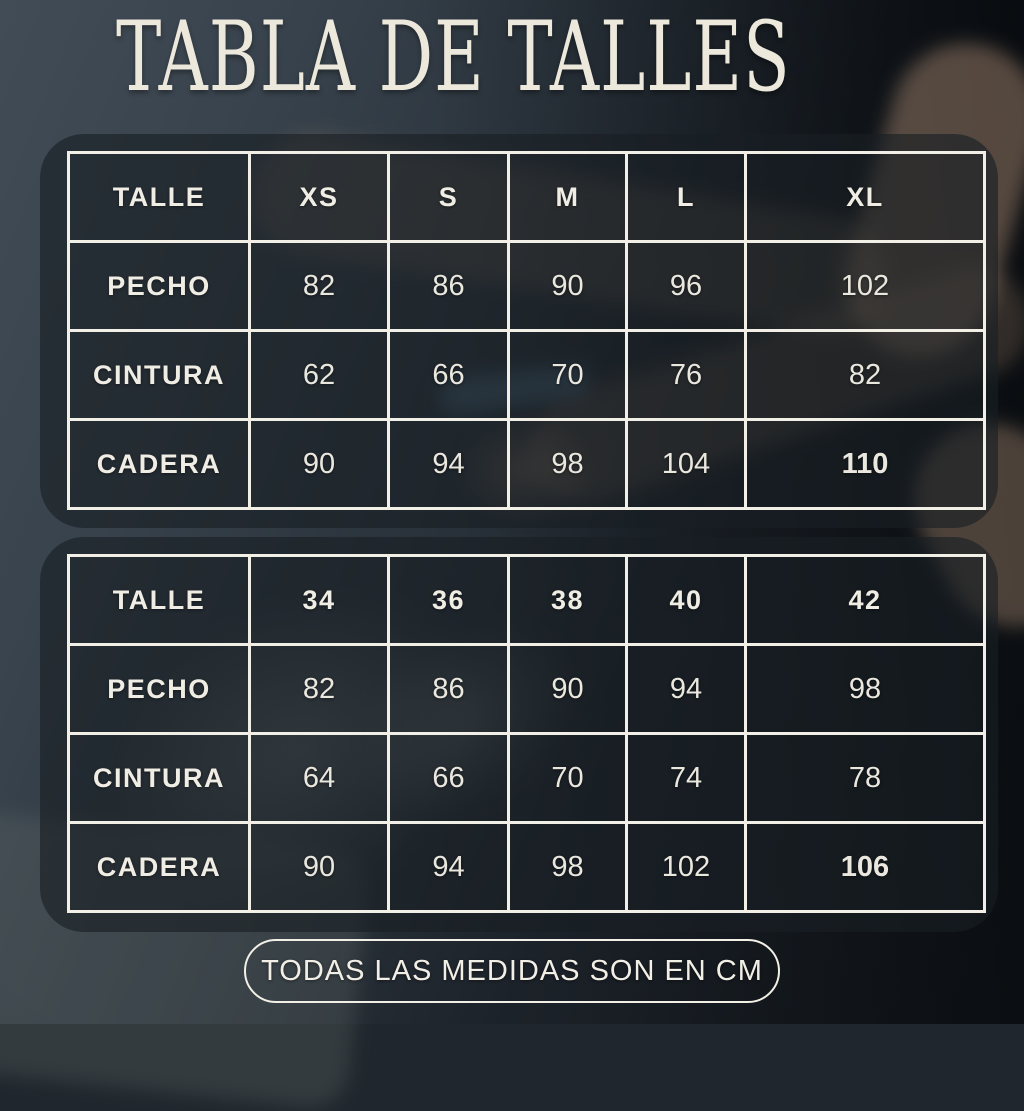 This screenshot has height=1111, width=1024. I want to click on table-row-cintura: CINTURA 62 66 70 76 82, so click(526, 375).